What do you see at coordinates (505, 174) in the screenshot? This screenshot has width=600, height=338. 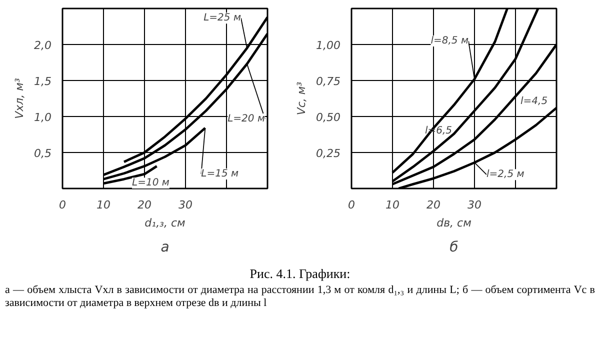 I see `legend-label: l=2,5 м` at bounding box center [505, 174].